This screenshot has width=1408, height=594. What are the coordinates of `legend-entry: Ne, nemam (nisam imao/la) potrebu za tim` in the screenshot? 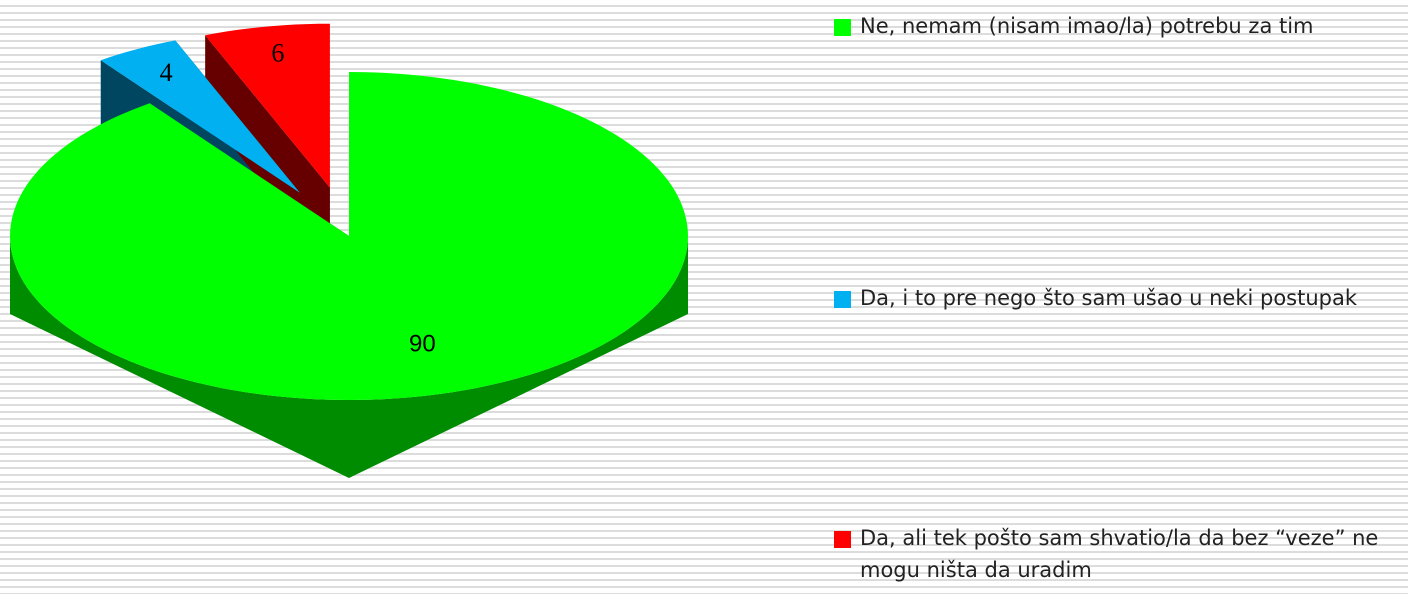 It's located at (1119, 26).